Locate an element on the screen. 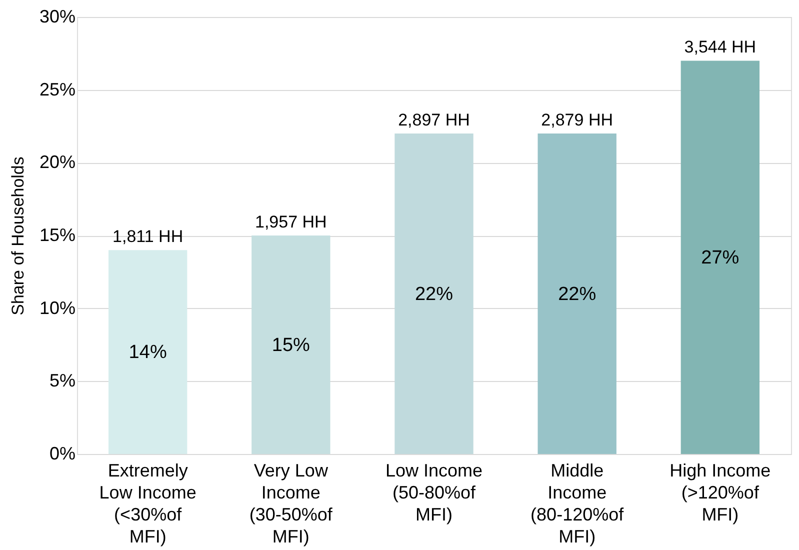  y-tick-label: 0% is located at coordinates (62, 454).